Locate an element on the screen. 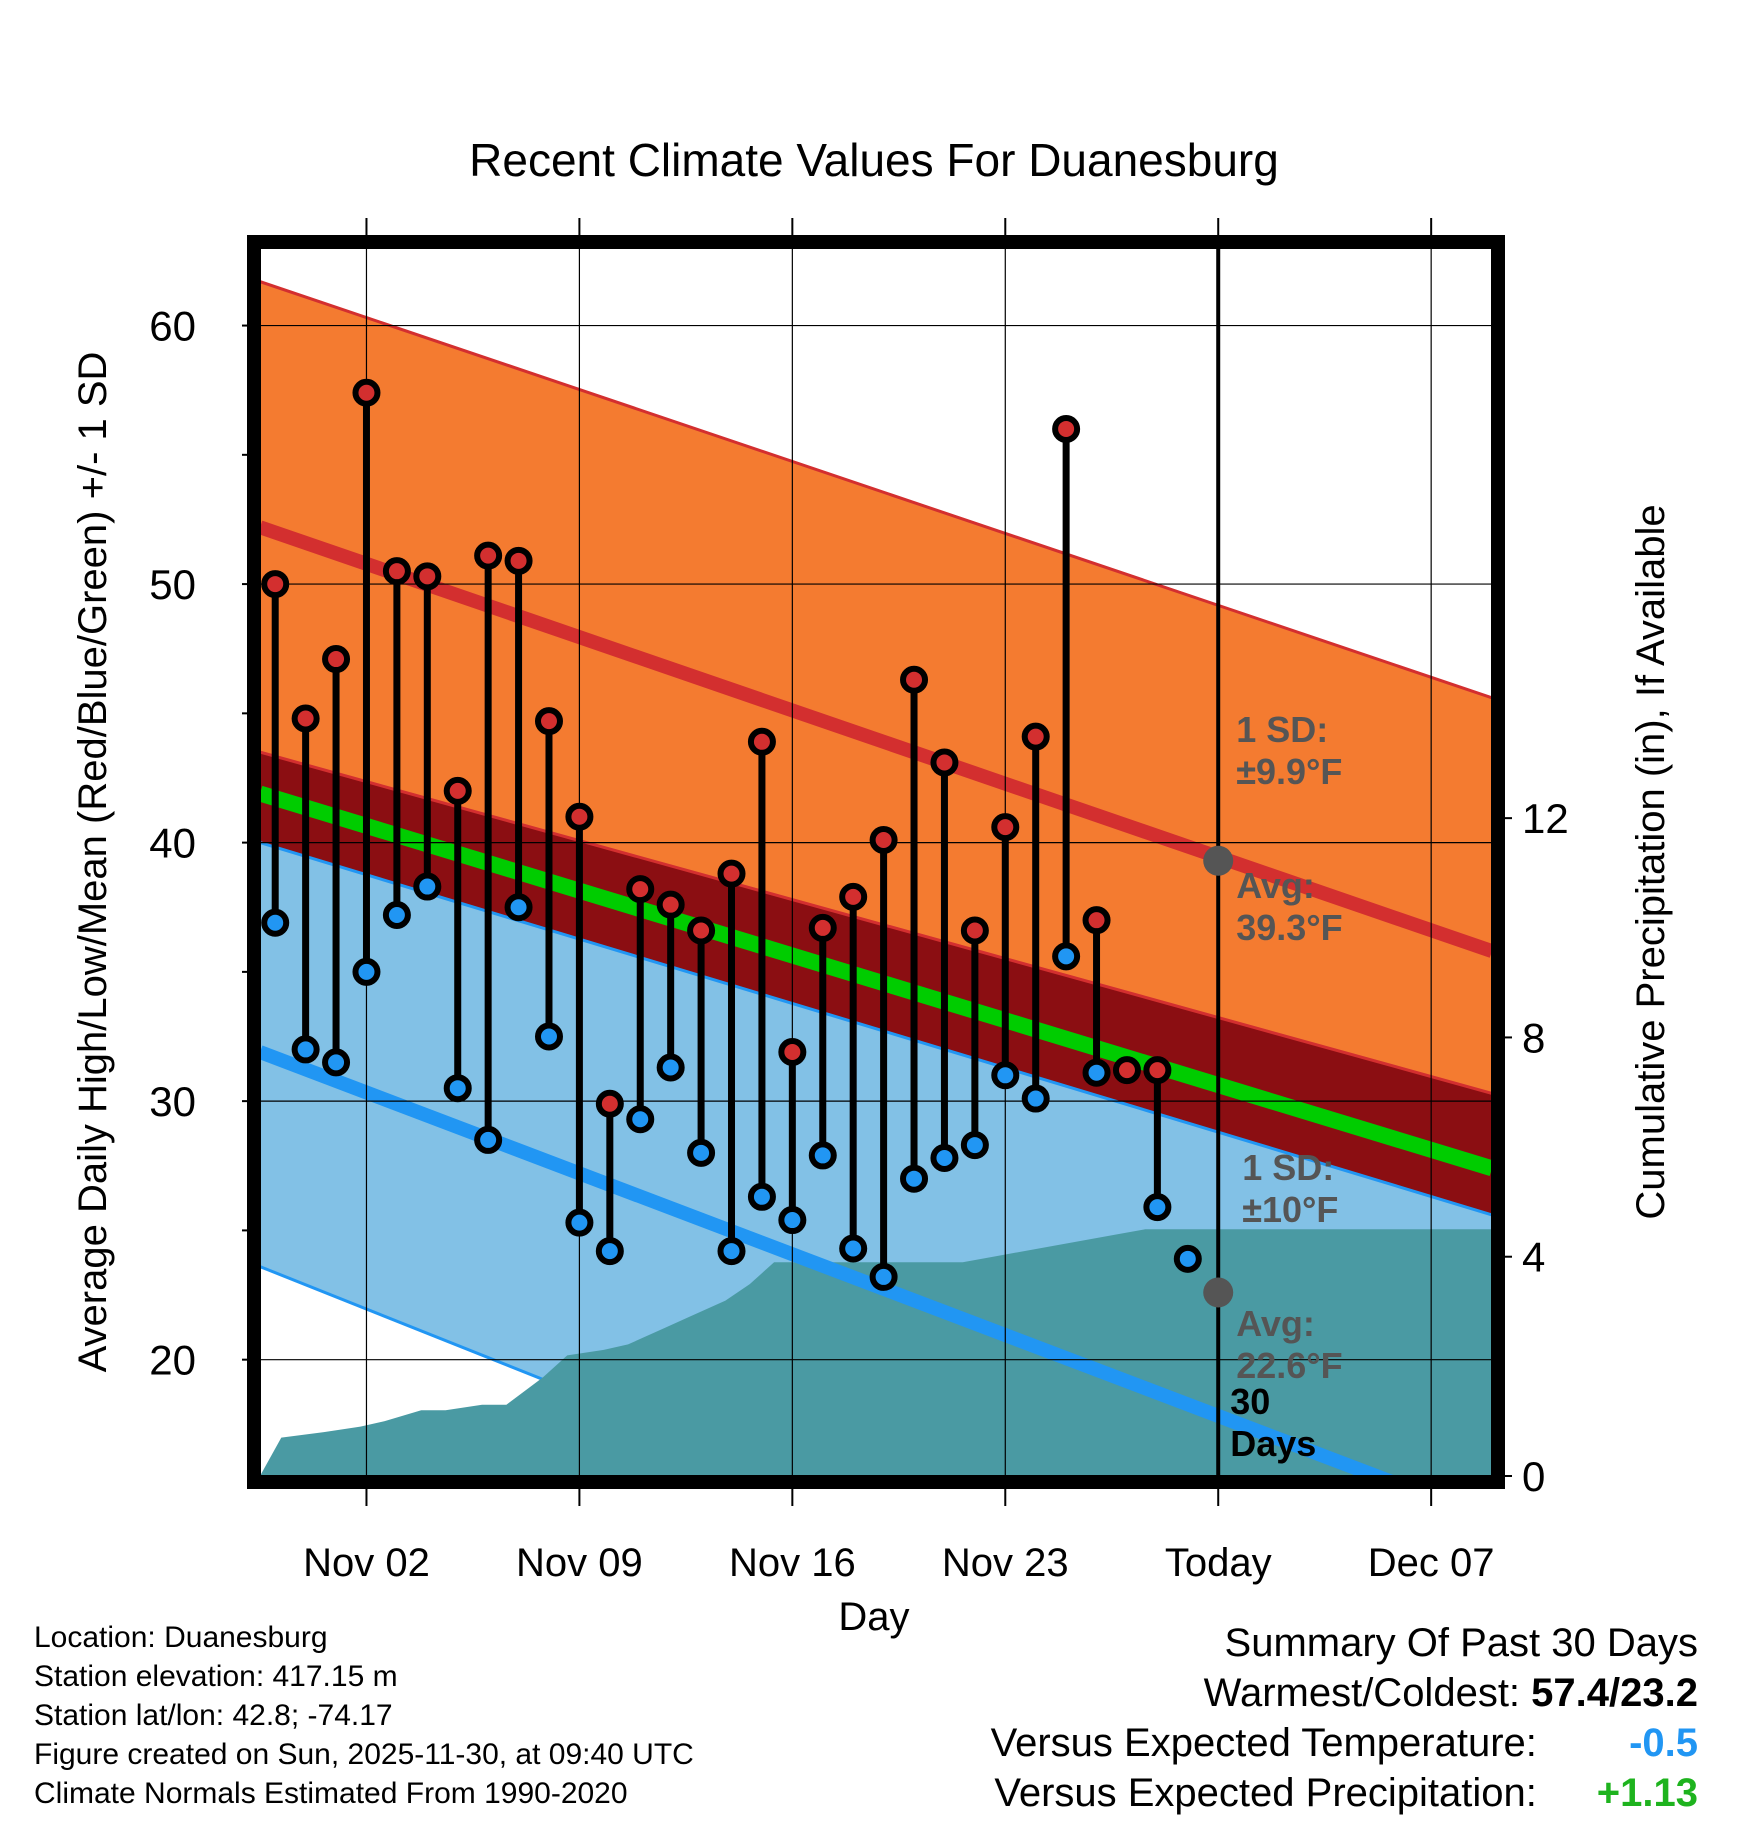 The image size is (1748, 1828). high-avg-annotation-line: 39.3°F is located at coordinates (1289, 927).